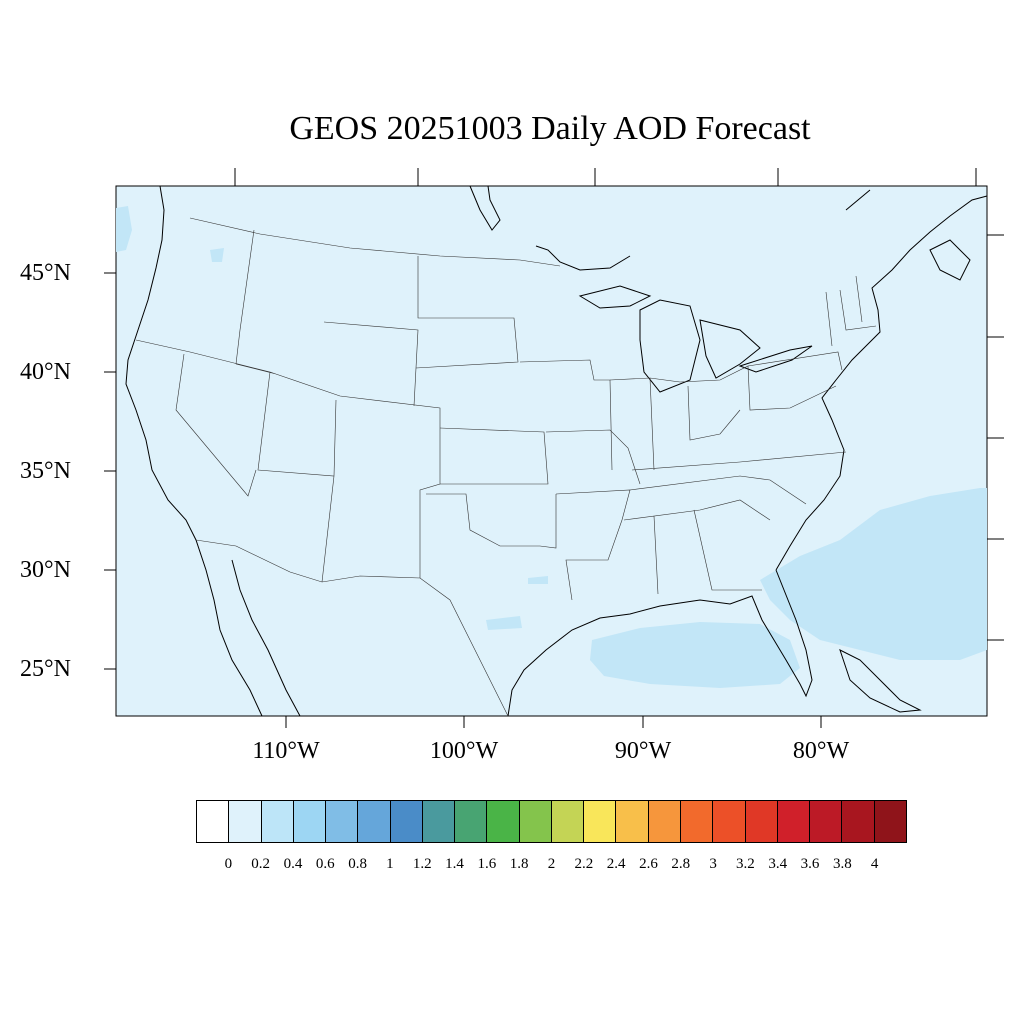 The image size is (1024, 1024). I want to click on lat-label-40: 40°N, so click(45, 372).